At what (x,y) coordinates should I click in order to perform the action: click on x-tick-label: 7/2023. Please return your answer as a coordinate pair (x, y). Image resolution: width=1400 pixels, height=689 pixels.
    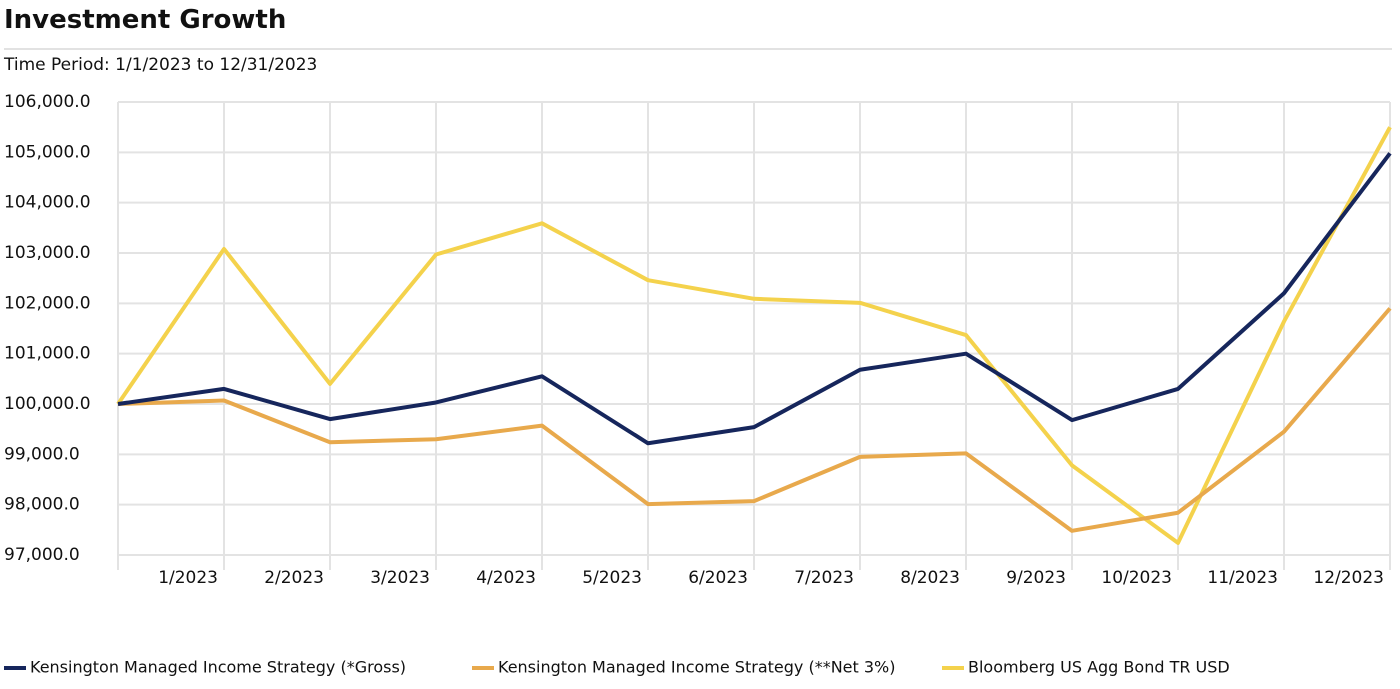
    Looking at the image, I should click on (824, 578).